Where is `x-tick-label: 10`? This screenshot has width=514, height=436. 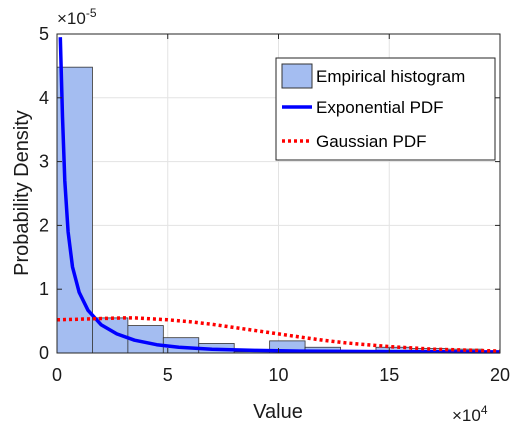 x-tick-label: 10 is located at coordinates (278, 375).